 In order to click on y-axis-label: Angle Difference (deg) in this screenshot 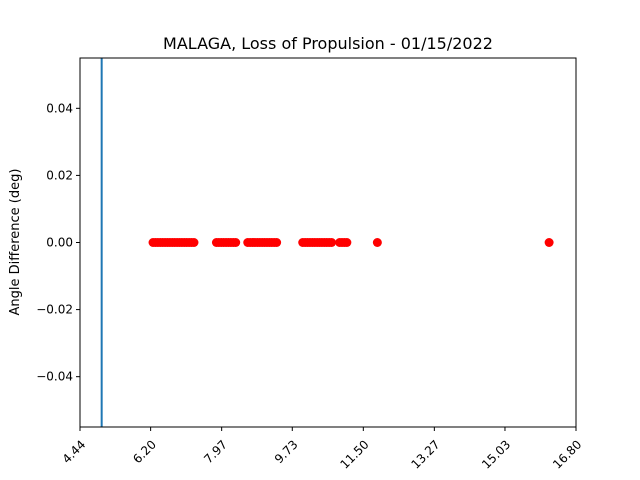, I will do `click(15, 242)`.